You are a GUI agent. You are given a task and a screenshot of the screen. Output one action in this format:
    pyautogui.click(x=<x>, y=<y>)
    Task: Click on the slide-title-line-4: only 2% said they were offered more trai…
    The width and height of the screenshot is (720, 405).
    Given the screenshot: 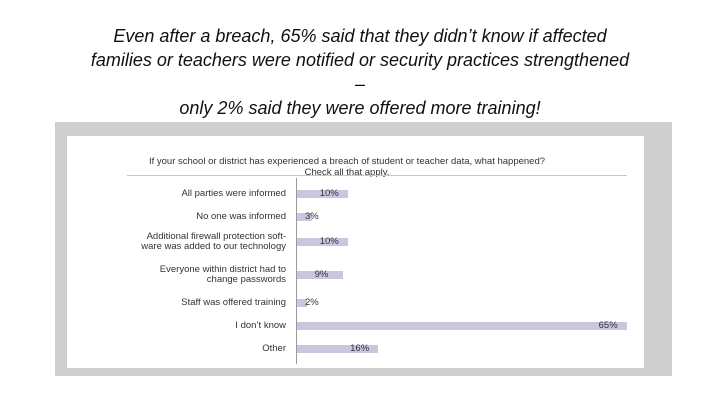 What is the action you would take?
    pyautogui.click(x=360, y=108)
    